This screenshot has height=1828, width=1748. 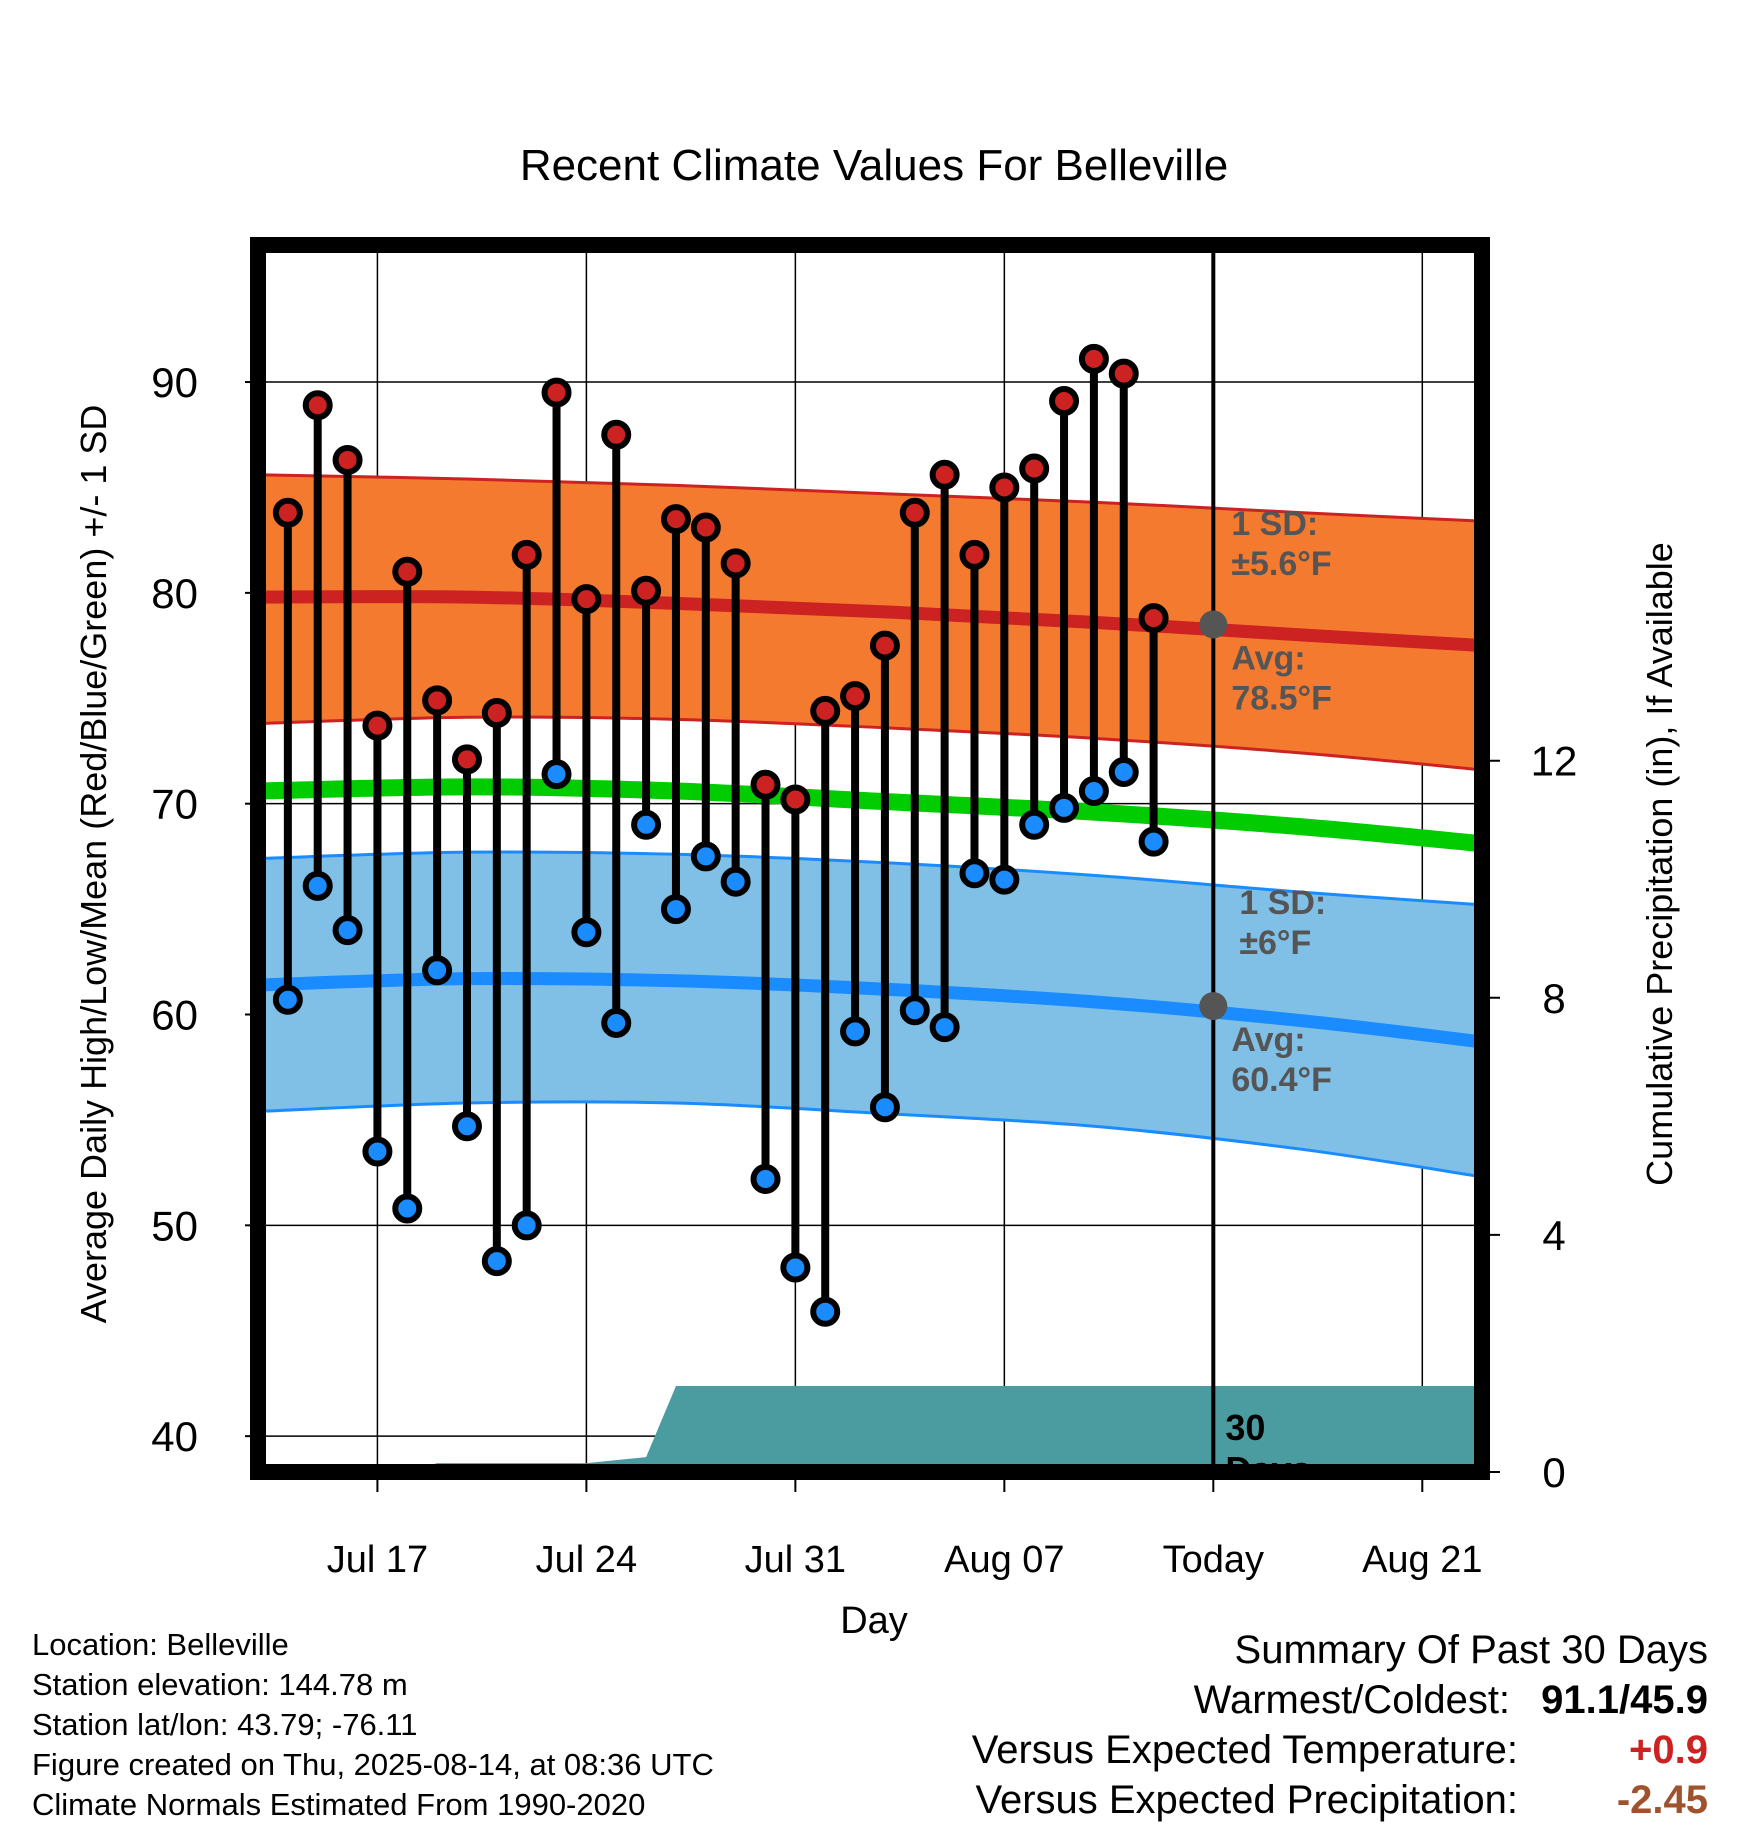 What do you see at coordinates (1004, 1560) in the screenshot?
I see `x-tick-label: Aug 07` at bounding box center [1004, 1560].